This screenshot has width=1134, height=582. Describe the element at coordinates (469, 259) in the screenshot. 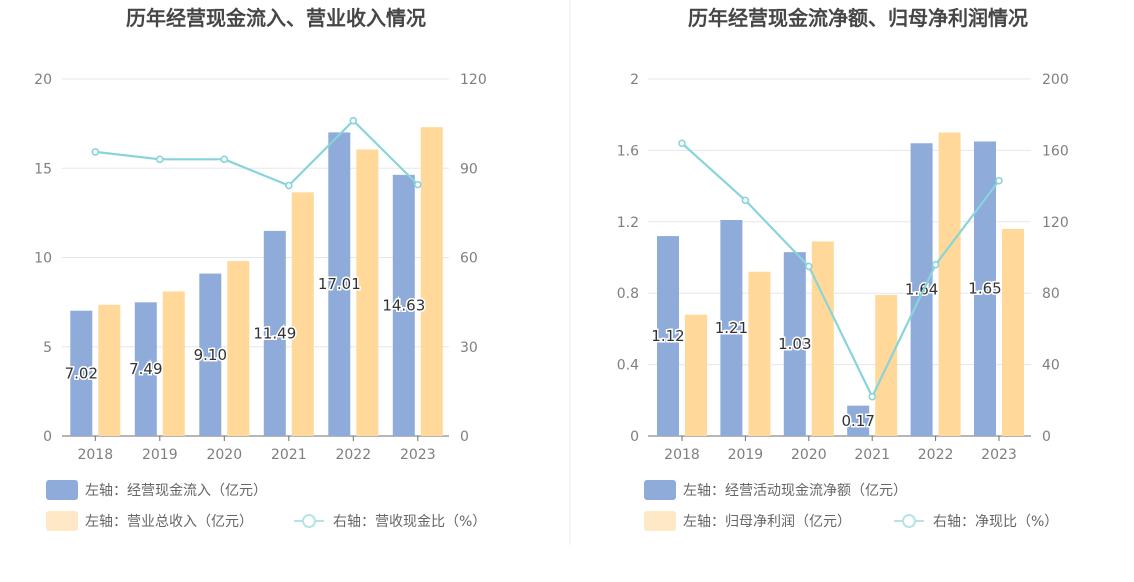

I see `right-axis-tick: 60` at that location.